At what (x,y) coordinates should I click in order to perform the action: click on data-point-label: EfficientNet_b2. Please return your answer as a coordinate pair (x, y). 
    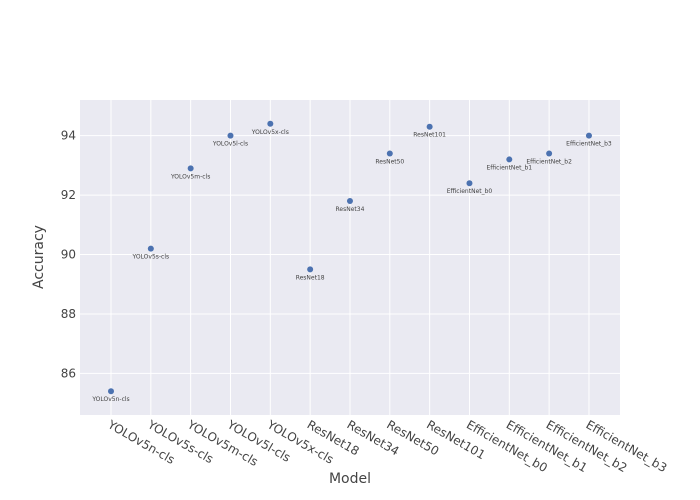
    Looking at the image, I should click on (549, 161).